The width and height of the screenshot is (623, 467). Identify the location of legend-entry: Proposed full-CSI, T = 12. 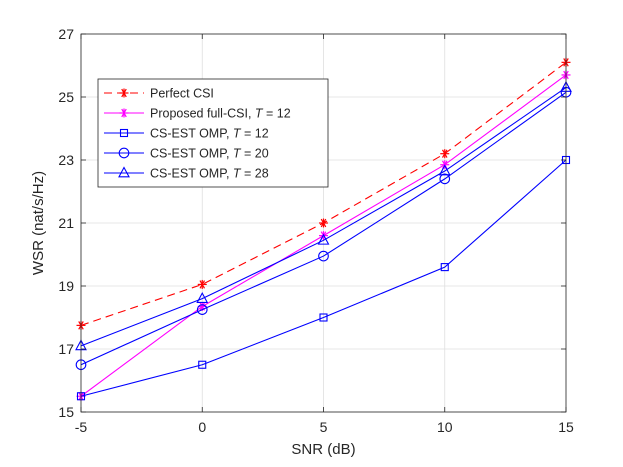
(197, 114).